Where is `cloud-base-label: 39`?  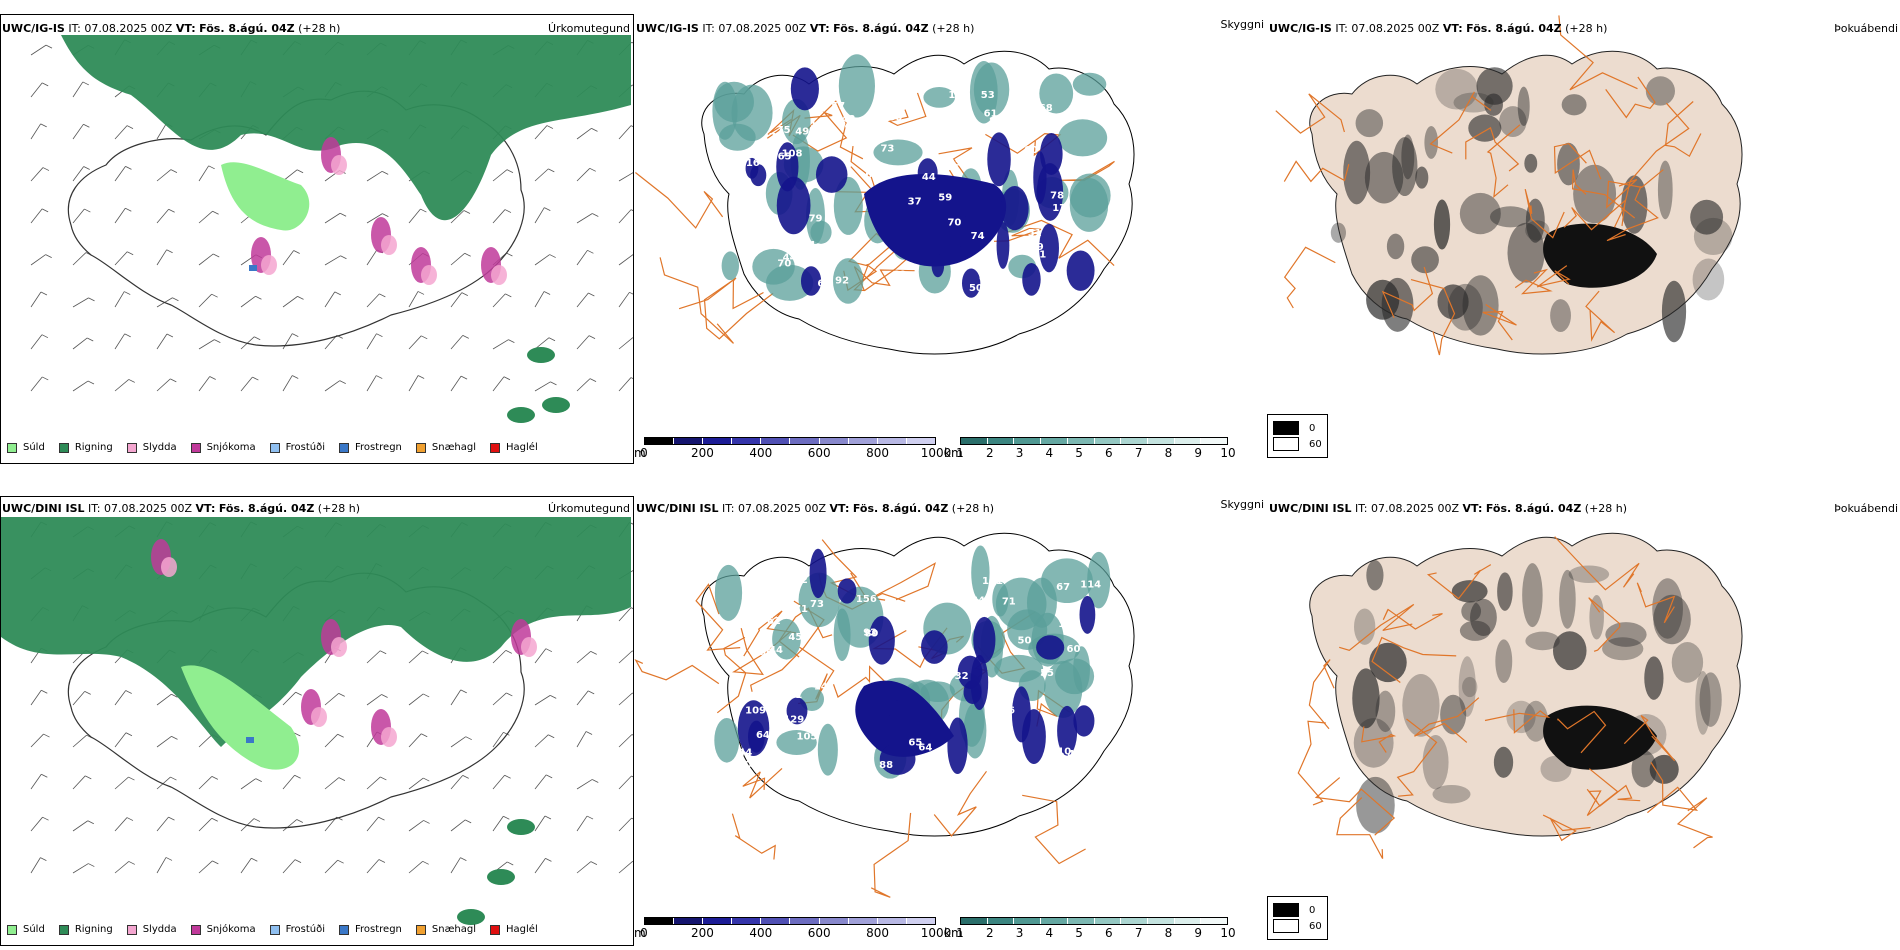
cloud-base-label: 39 is located at coordinates (1037, 247).